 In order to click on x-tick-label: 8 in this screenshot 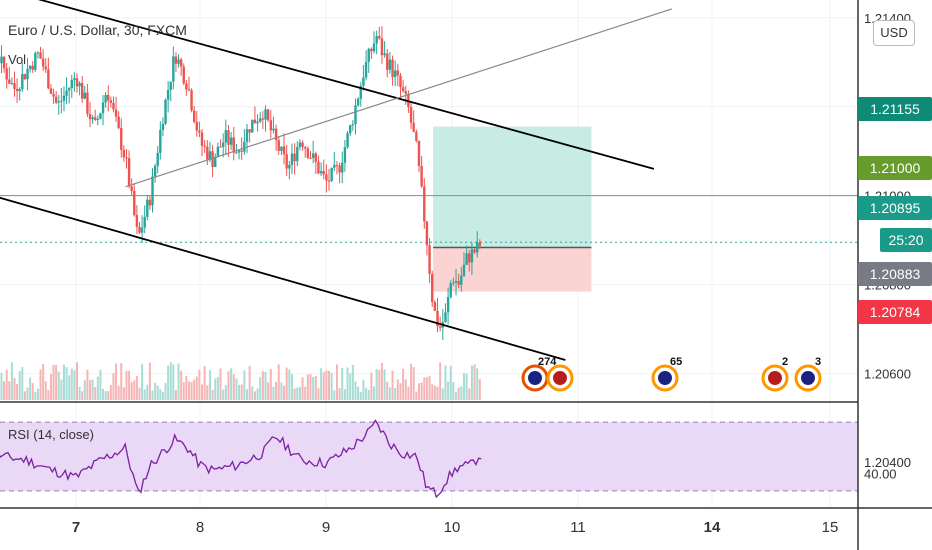, I will do `click(200, 527)`.